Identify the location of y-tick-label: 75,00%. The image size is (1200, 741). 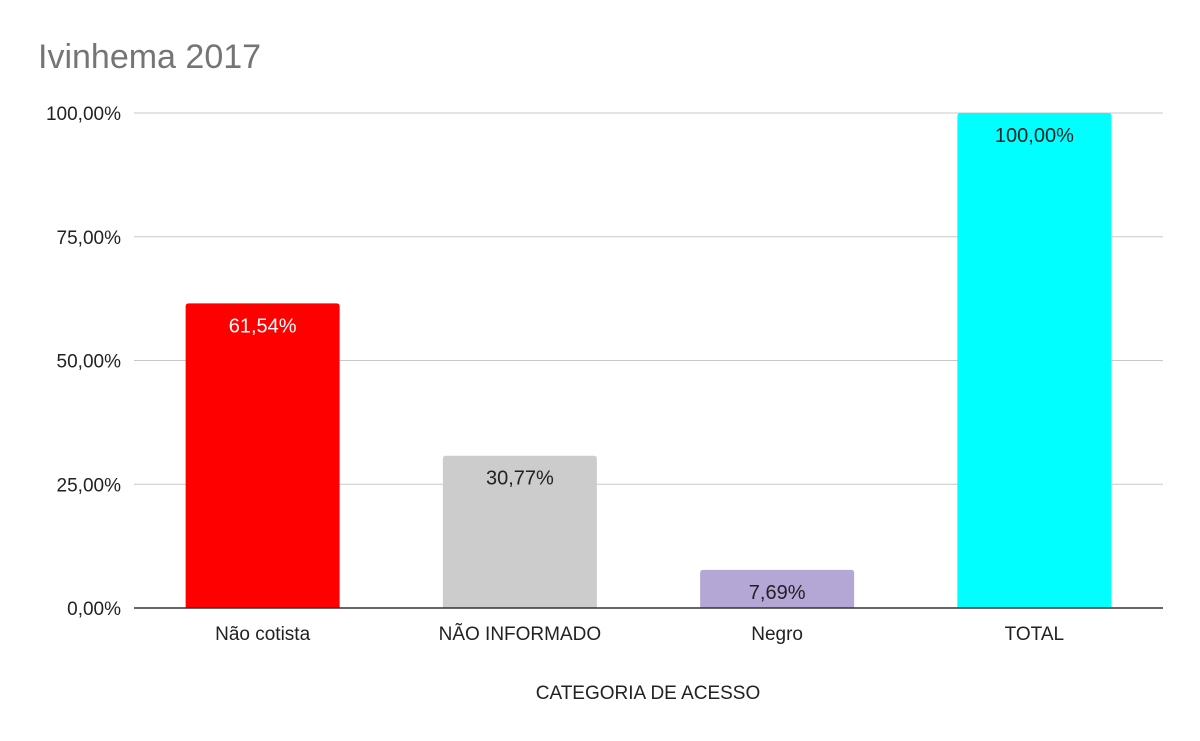
(89, 238).